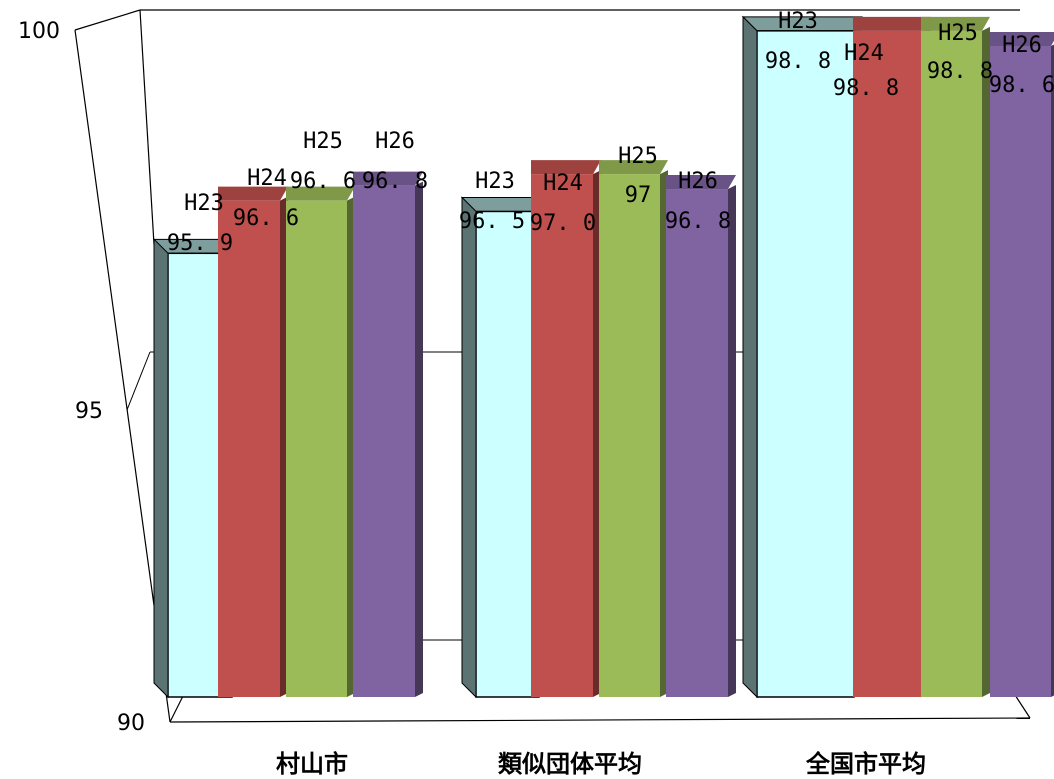 Image resolution: width=1054 pixels, height=779 pixels. Describe the element at coordinates (865, 764) in the screenshot. I see `x-category-label: 全国市平均` at that location.